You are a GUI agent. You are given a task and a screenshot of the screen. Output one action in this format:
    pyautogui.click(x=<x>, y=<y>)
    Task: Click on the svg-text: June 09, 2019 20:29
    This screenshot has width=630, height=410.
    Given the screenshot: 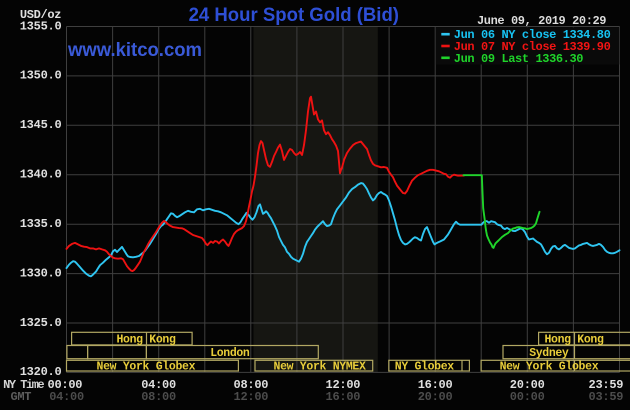 What is the action you would take?
    pyautogui.click(x=542, y=21)
    